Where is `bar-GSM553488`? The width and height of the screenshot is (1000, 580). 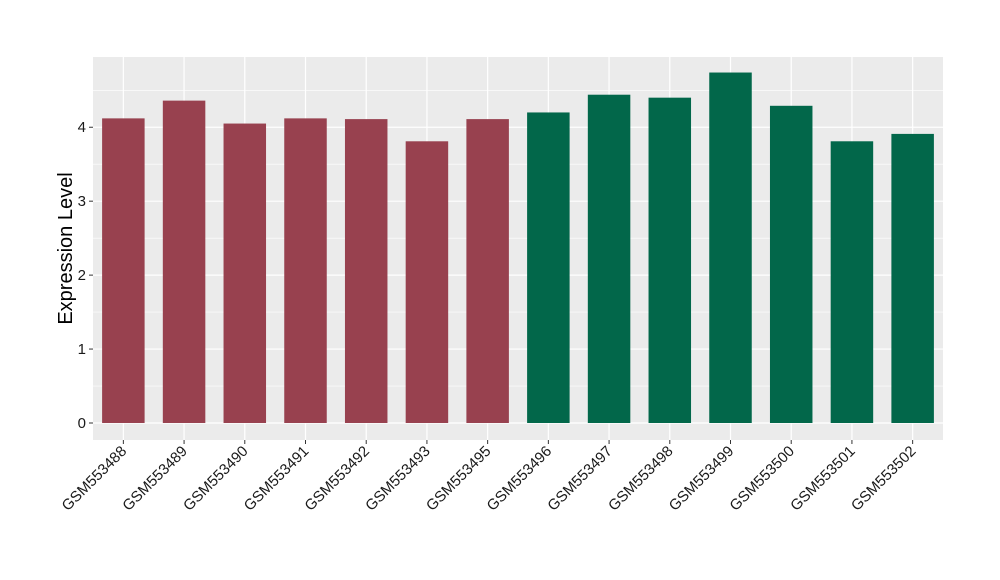 bar-GSM553488 is located at coordinates (123, 270).